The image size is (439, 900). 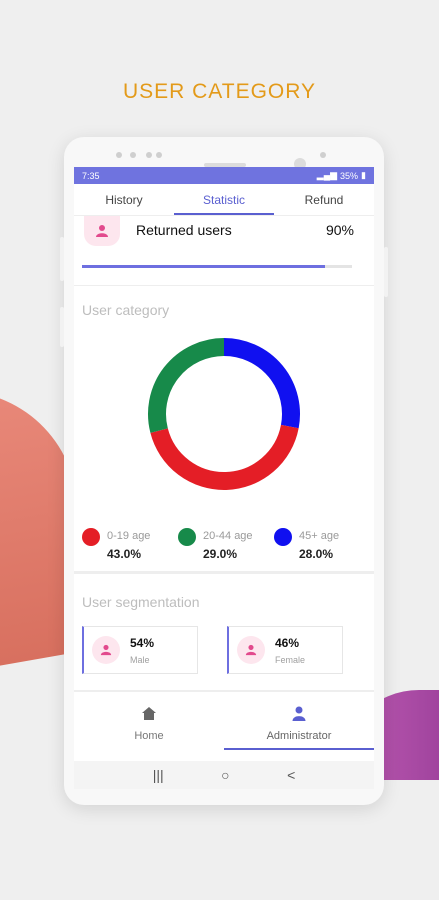 I want to click on progress-fill, so click(x=203, y=266).